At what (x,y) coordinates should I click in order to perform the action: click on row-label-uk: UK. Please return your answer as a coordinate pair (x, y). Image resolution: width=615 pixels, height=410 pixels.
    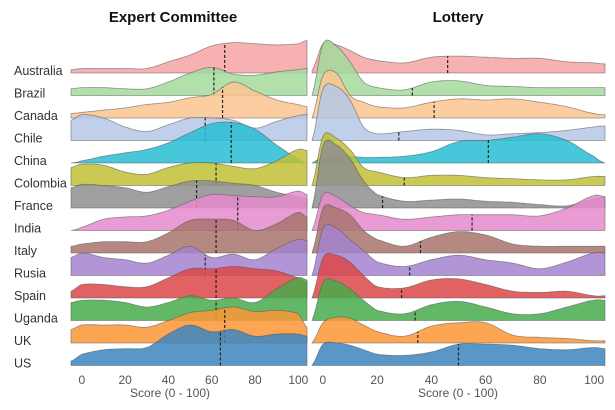
    Looking at the image, I should click on (23, 341).